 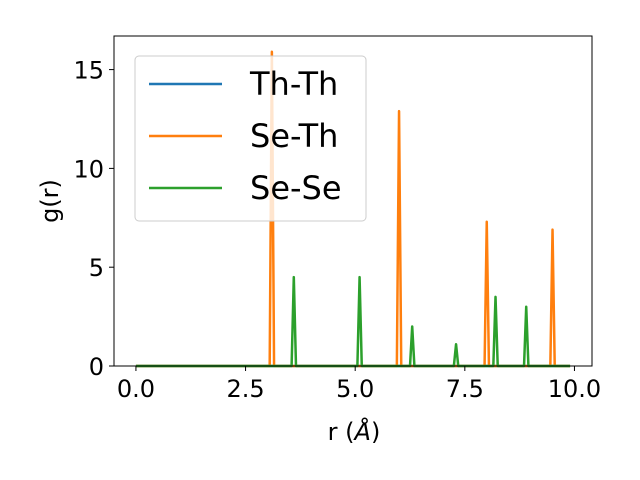 What do you see at coordinates (88, 71) in the screenshot?
I see `y-tick-label: 15` at bounding box center [88, 71].